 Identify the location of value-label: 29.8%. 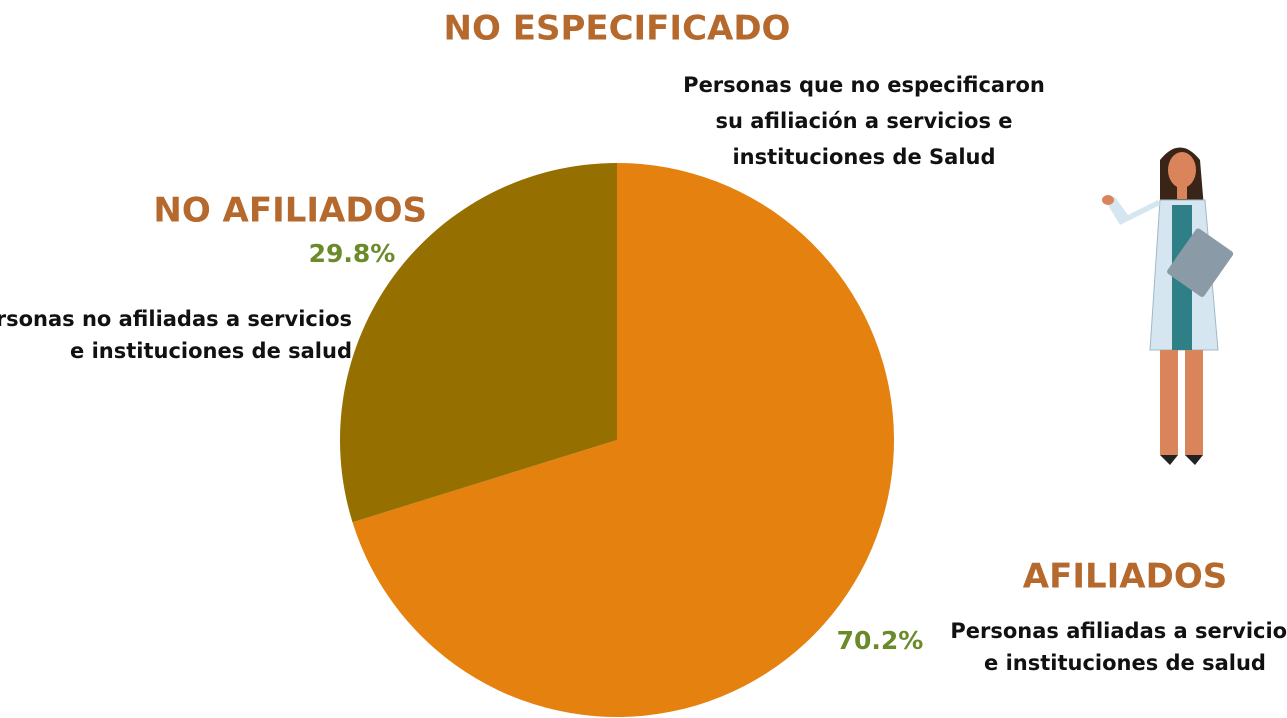
(352, 253).